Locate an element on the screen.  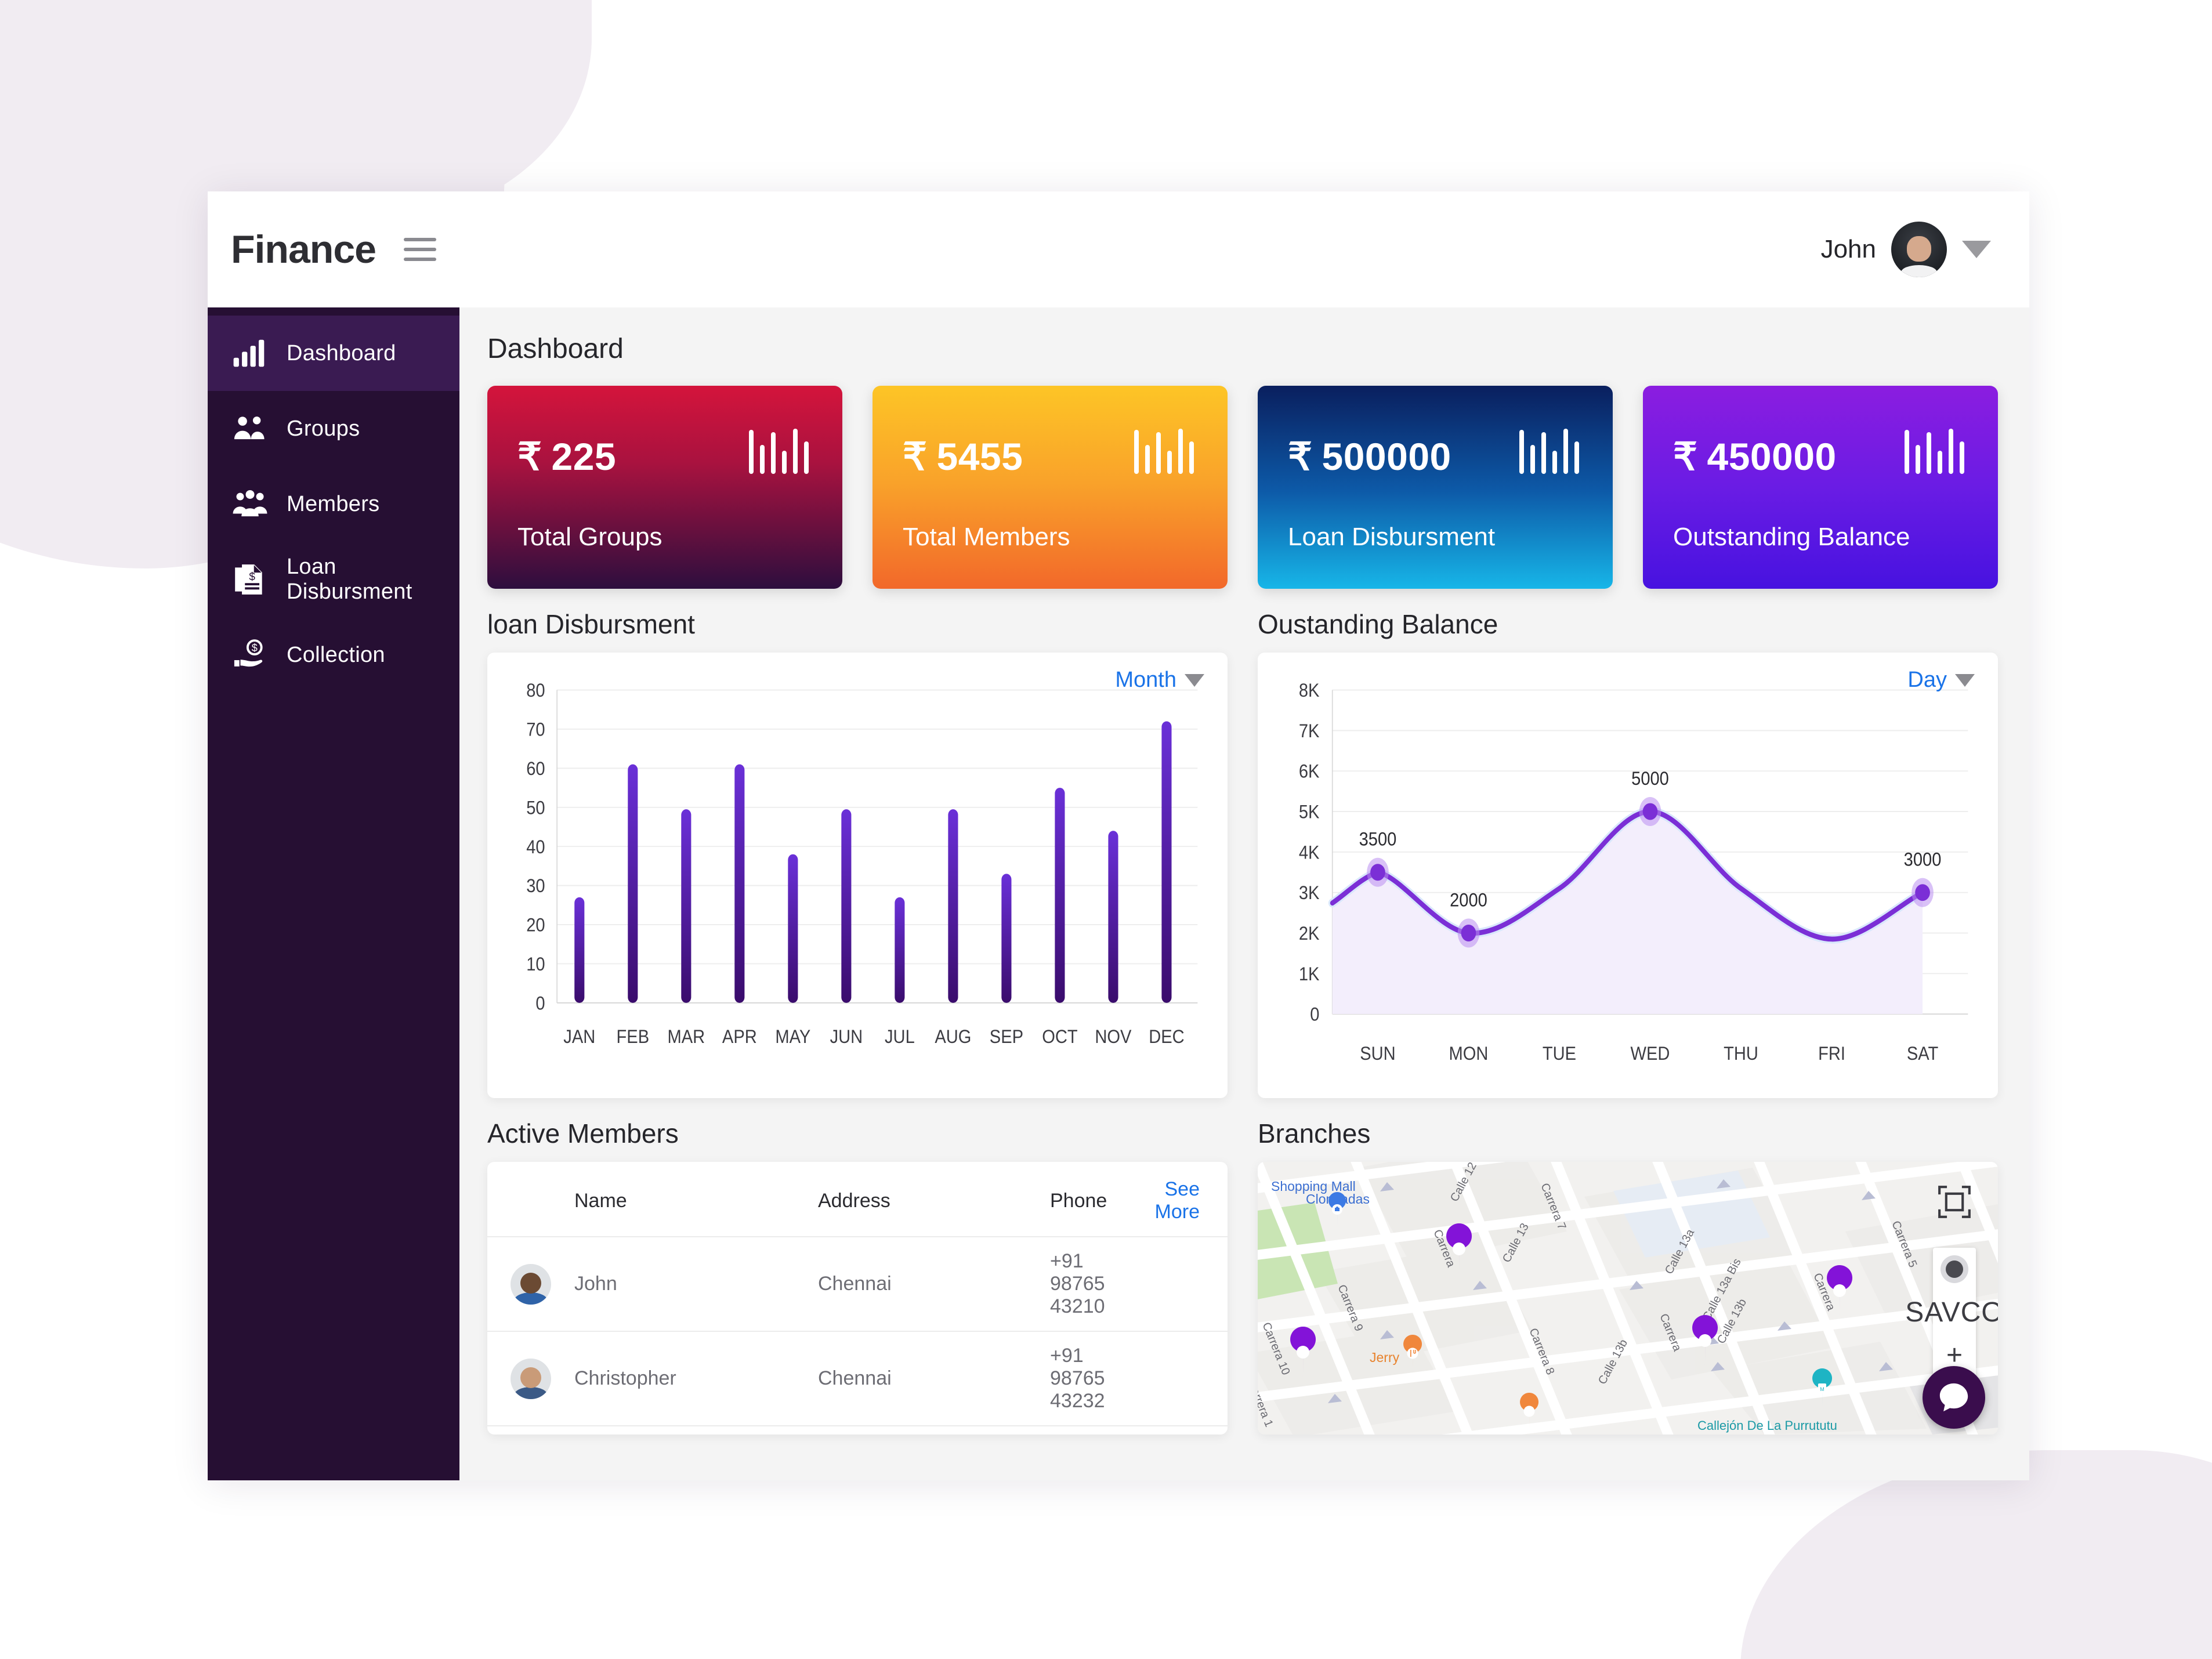
svg-text: 30 is located at coordinates (535, 886).